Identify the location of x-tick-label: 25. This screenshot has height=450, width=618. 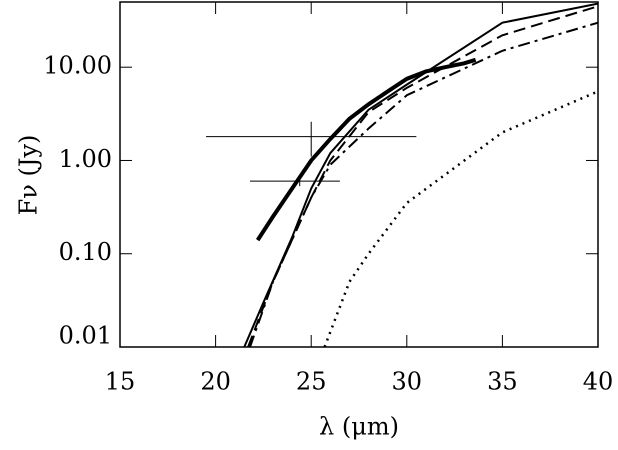
(311, 382).